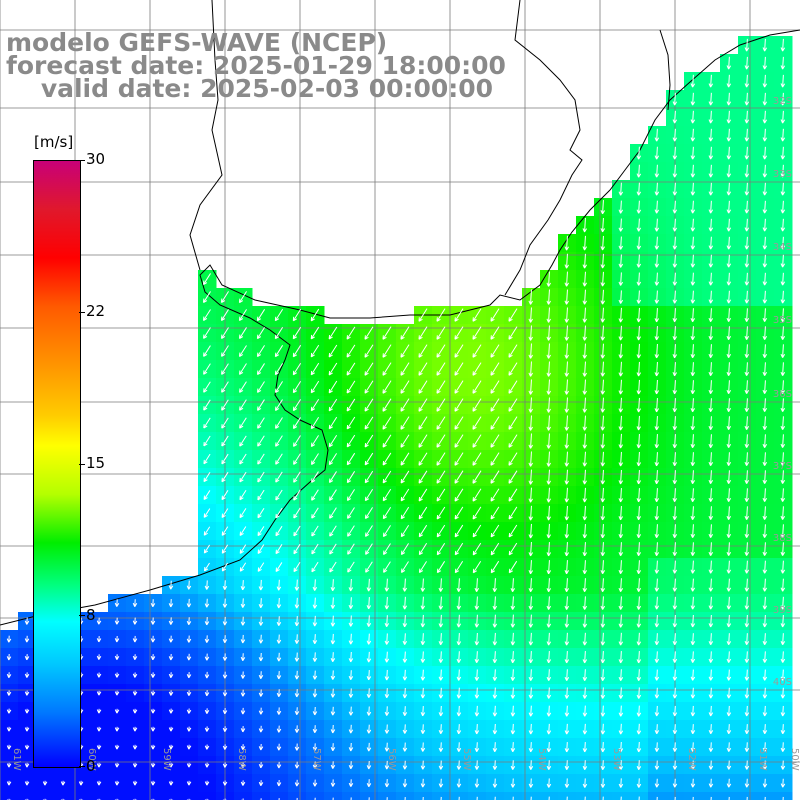  Describe the element at coordinates (96, 463) in the screenshot. I see `colorbar-tick-15: 15` at that location.